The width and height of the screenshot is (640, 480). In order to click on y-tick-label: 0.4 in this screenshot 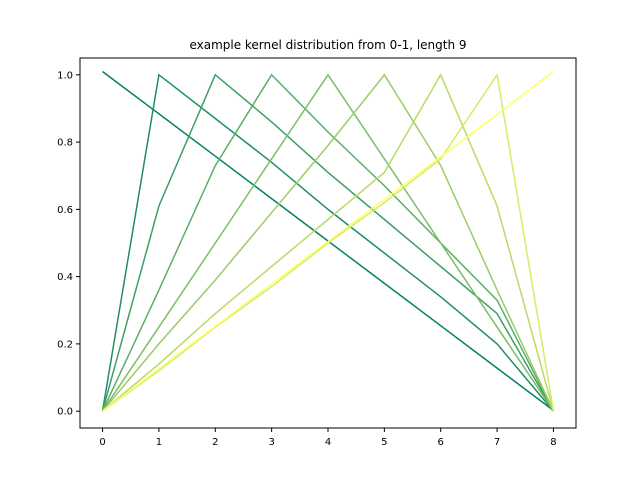, I will do `click(65, 277)`.